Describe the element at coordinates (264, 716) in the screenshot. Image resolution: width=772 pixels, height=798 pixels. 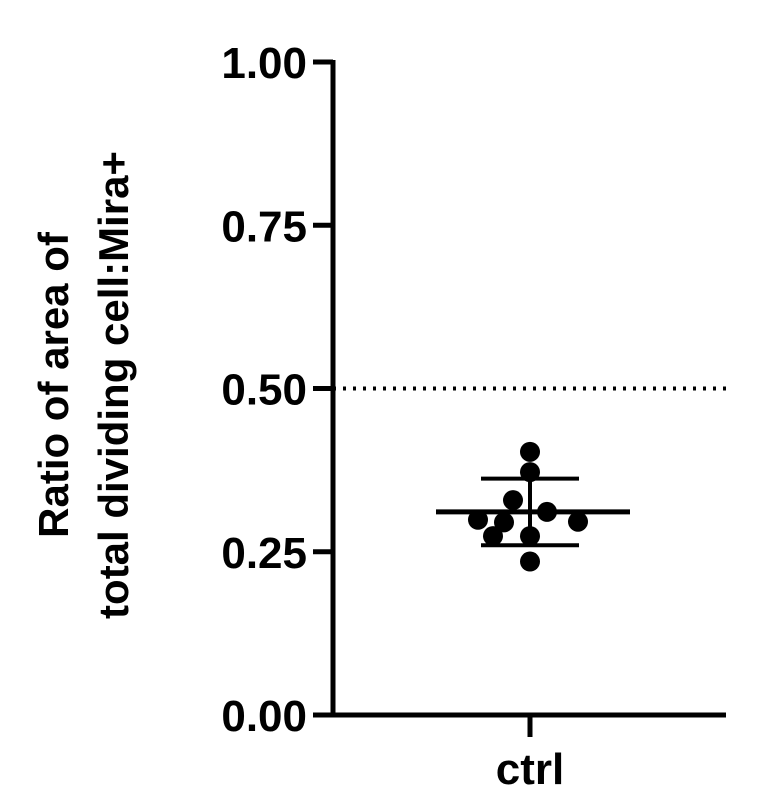
I see `y-tick-label: 0.00` at that location.